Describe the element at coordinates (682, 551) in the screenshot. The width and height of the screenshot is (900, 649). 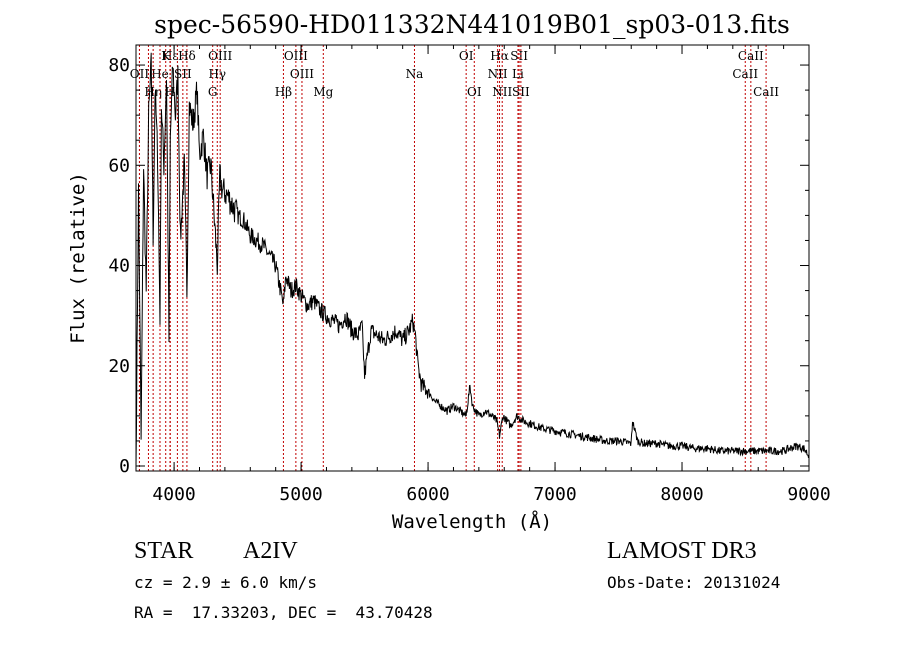
I see `survey-name: LAMOST DR3` at that location.